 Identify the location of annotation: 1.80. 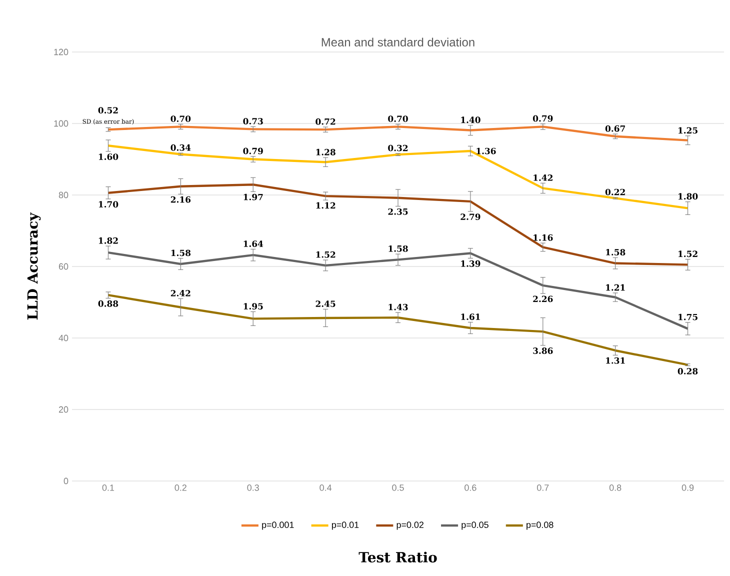
(688, 196).